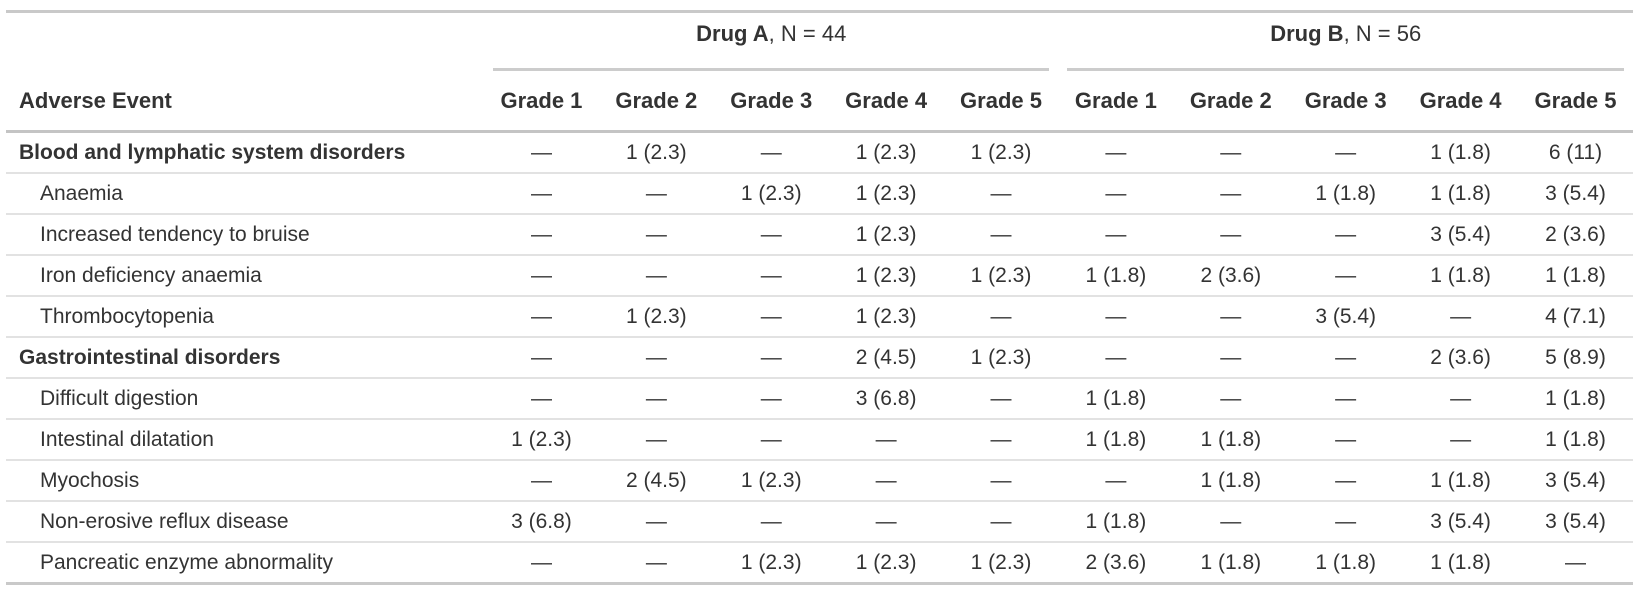 The height and width of the screenshot is (610, 1641). Describe the element at coordinates (1461, 358) in the screenshot. I see `cell-drug-b-grade-4: 2 (3.6)` at that location.